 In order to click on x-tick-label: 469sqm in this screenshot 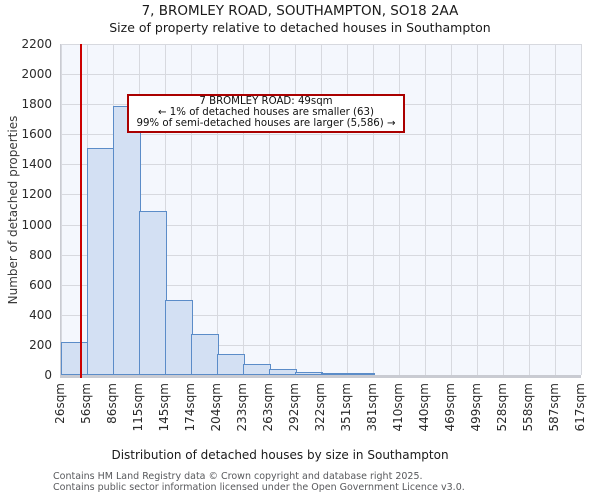, I will do `click(449, 407)`.